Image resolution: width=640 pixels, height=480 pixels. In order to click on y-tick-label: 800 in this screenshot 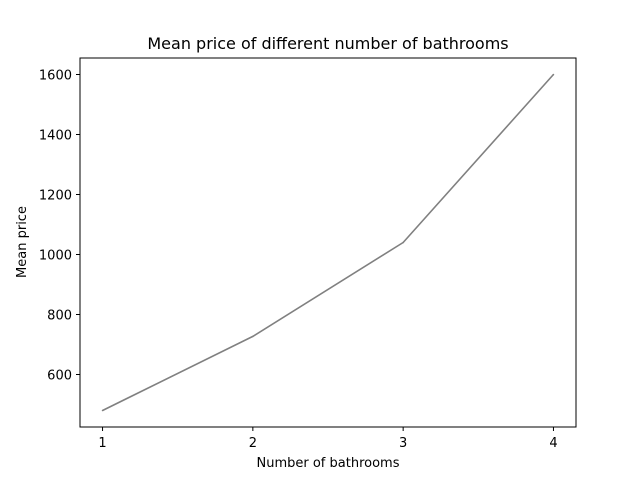, I will do `click(59, 316)`.